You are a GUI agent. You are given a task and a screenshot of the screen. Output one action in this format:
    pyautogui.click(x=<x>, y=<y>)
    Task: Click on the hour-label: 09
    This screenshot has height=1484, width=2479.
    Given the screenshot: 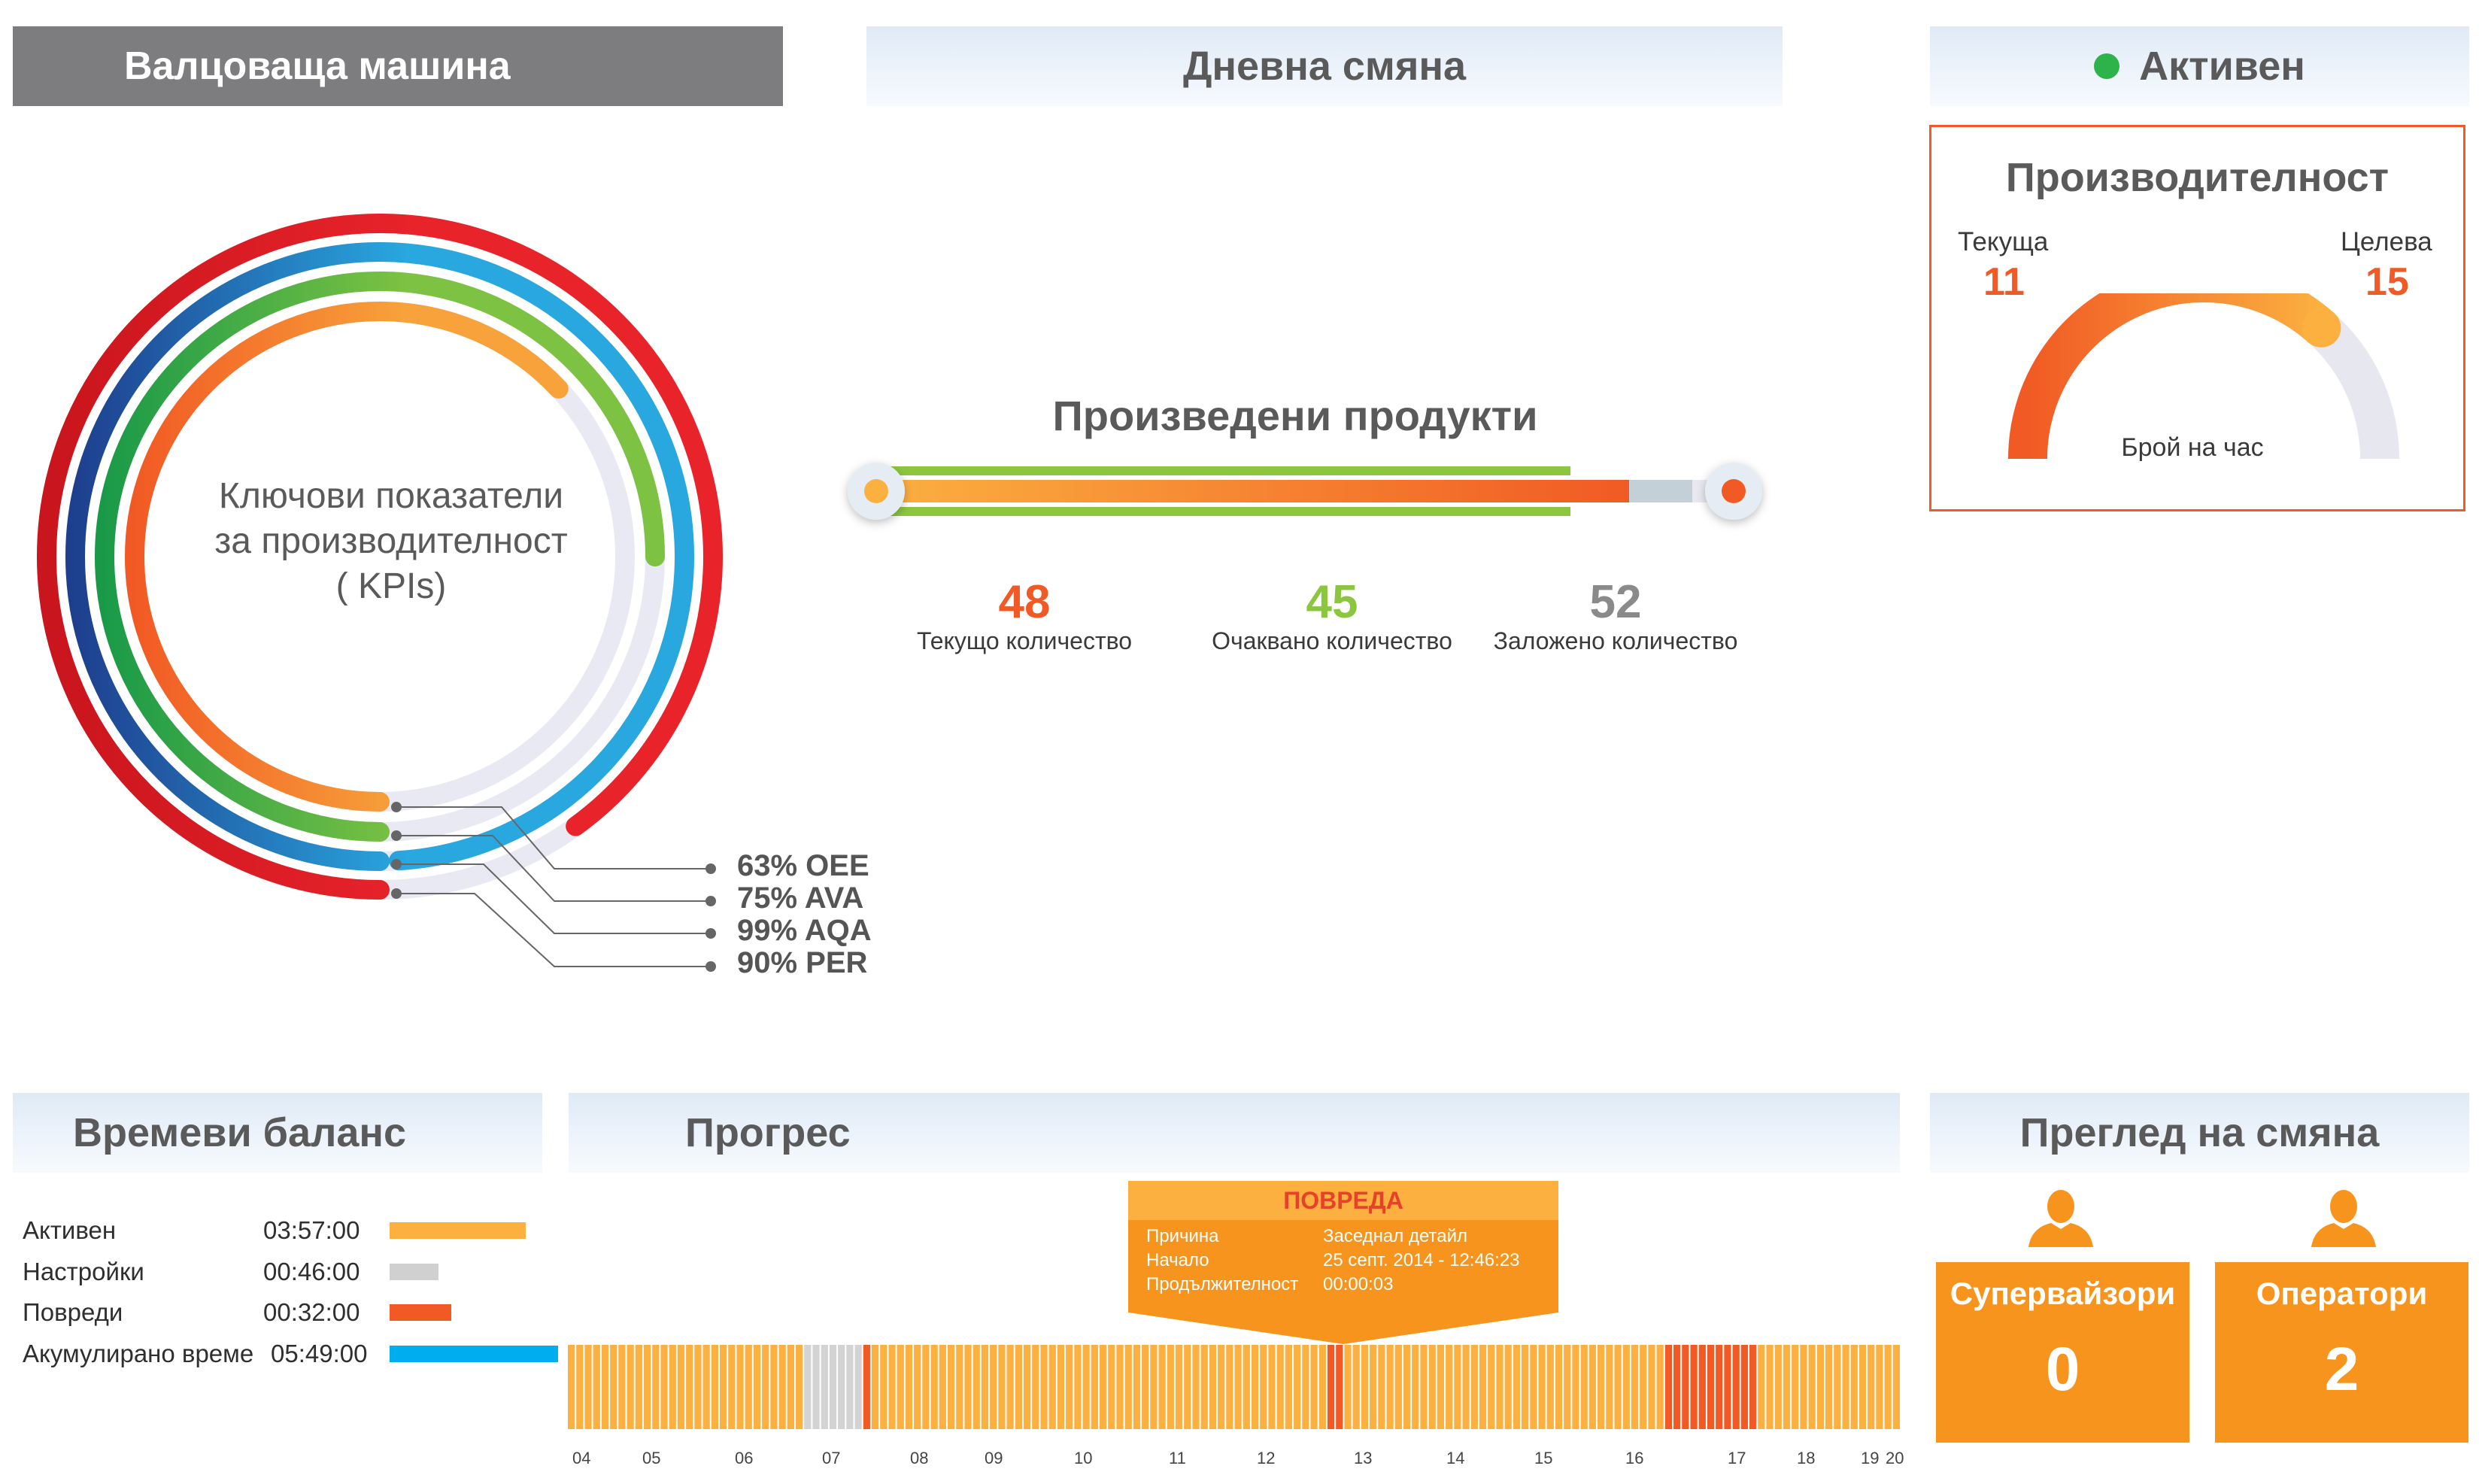 What is the action you would take?
    pyautogui.click(x=994, y=1458)
    